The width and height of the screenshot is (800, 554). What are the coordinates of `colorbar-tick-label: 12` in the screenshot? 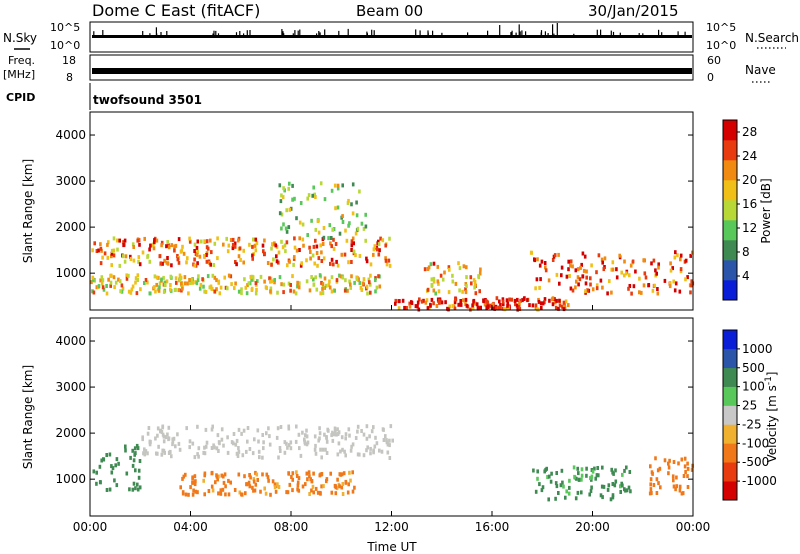 It's located at (749, 228).